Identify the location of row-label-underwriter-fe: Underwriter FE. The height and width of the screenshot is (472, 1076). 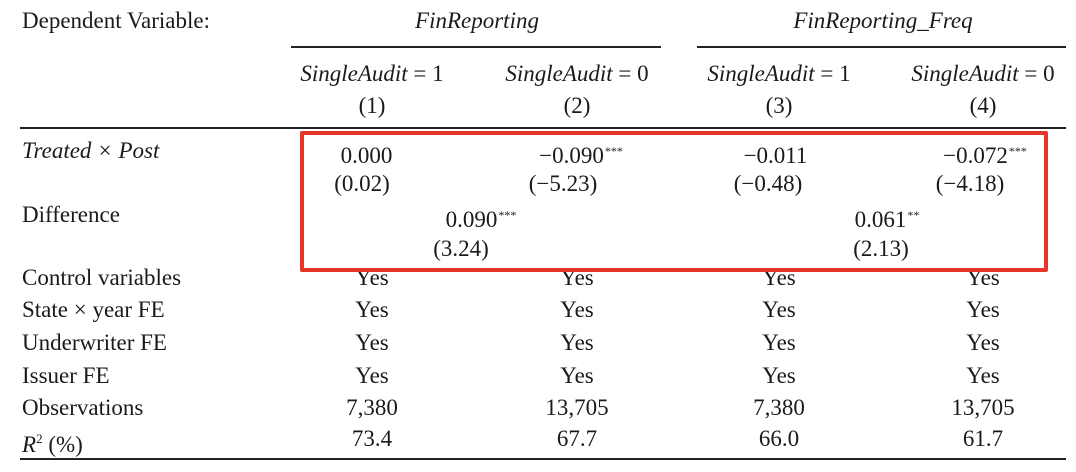
(94, 342).